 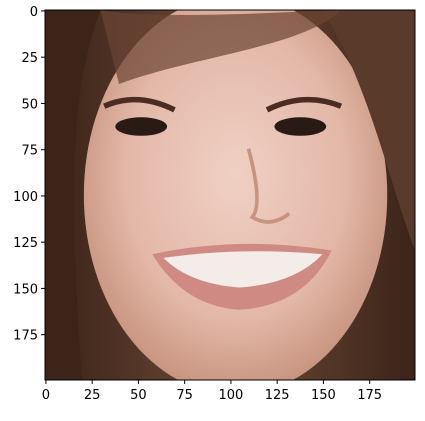 What do you see at coordinates (184, 395) in the screenshot?
I see `x-tick-label: 75` at bounding box center [184, 395].